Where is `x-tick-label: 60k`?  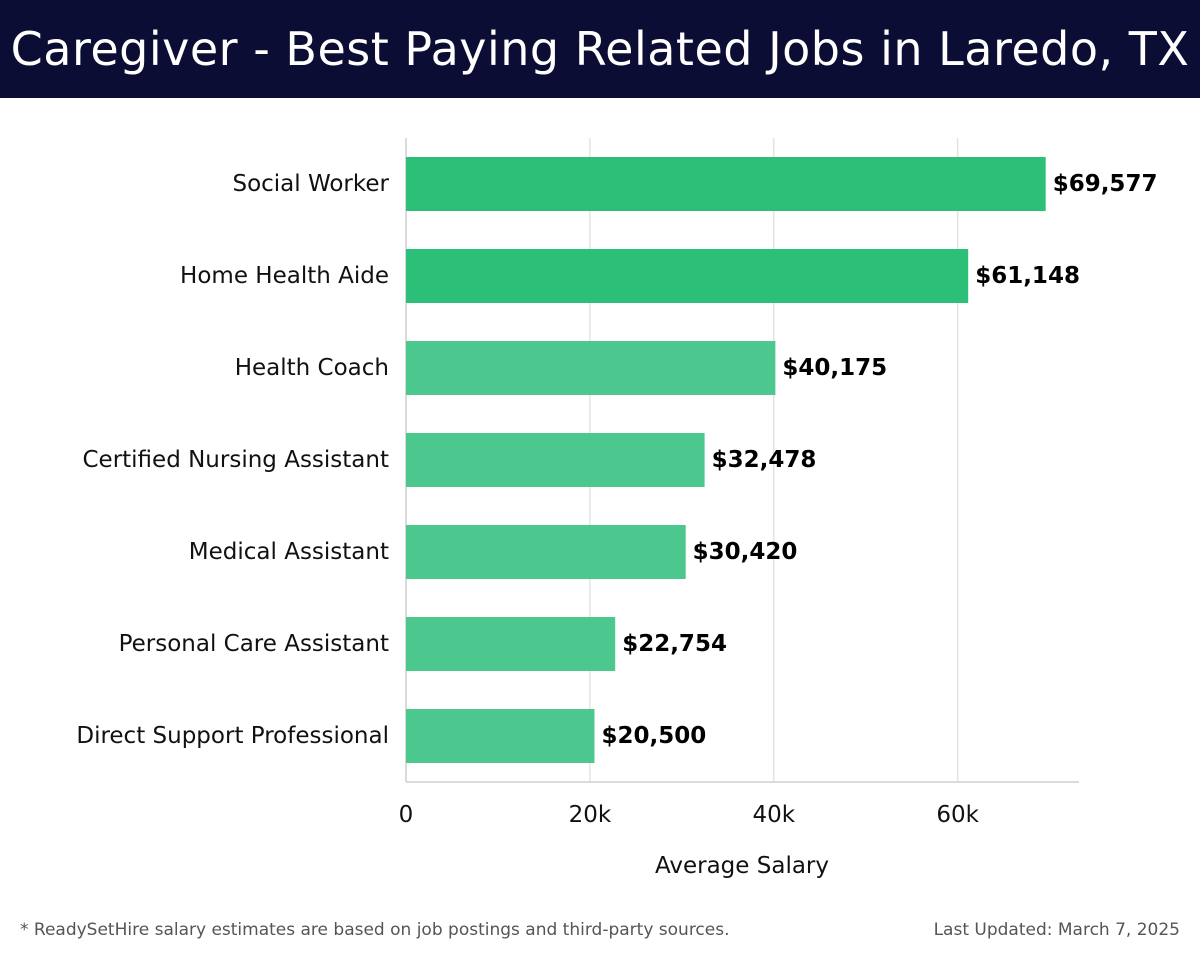 x-tick-label: 60k is located at coordinates (957, 815).